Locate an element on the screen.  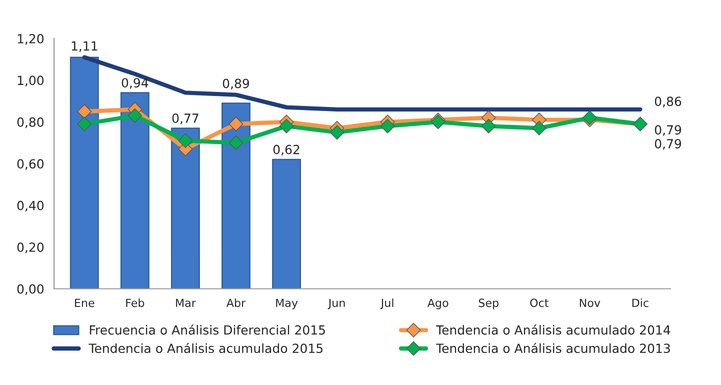
x-tick-label: Jun is located at coordinates (336, 304).